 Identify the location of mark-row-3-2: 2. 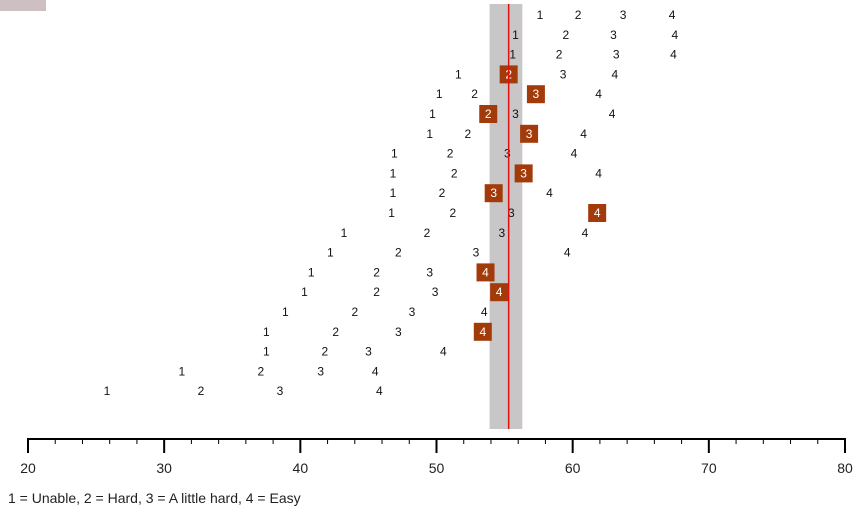
(559, 55).